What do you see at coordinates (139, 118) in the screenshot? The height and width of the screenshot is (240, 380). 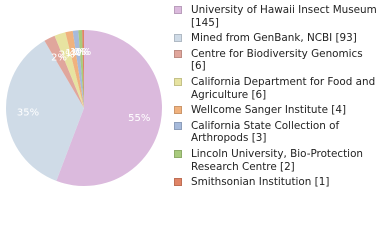 I see `slice-label: 55%` at bounding box center [139, 118].